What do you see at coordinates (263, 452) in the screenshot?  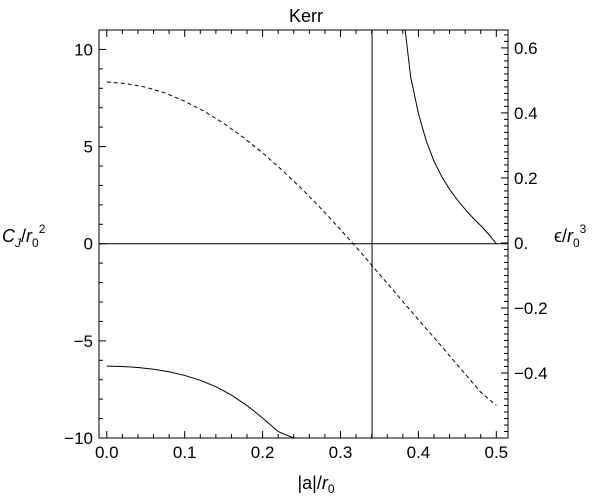 I see `x-tick-label: 0.2` at bounding box center [263, 452].